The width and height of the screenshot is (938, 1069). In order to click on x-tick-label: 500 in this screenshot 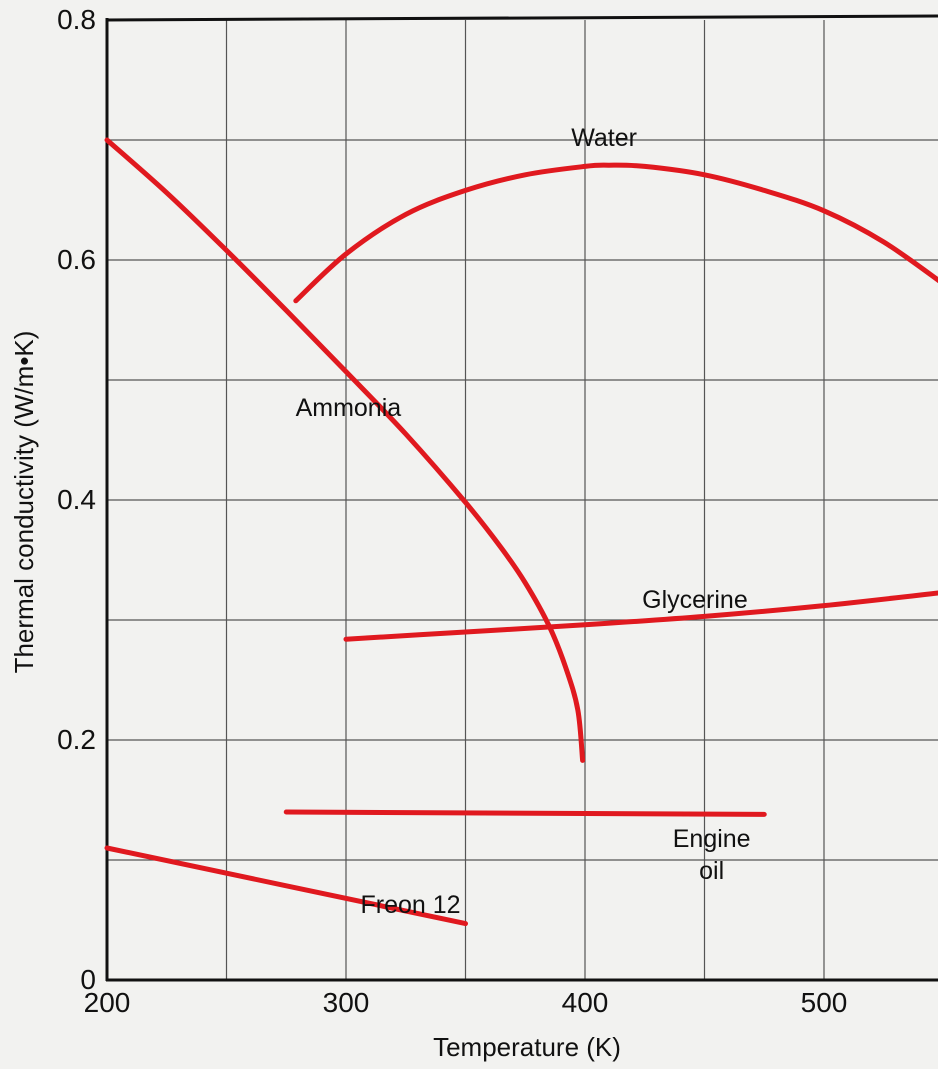, I will do `click(824, 1002)`.